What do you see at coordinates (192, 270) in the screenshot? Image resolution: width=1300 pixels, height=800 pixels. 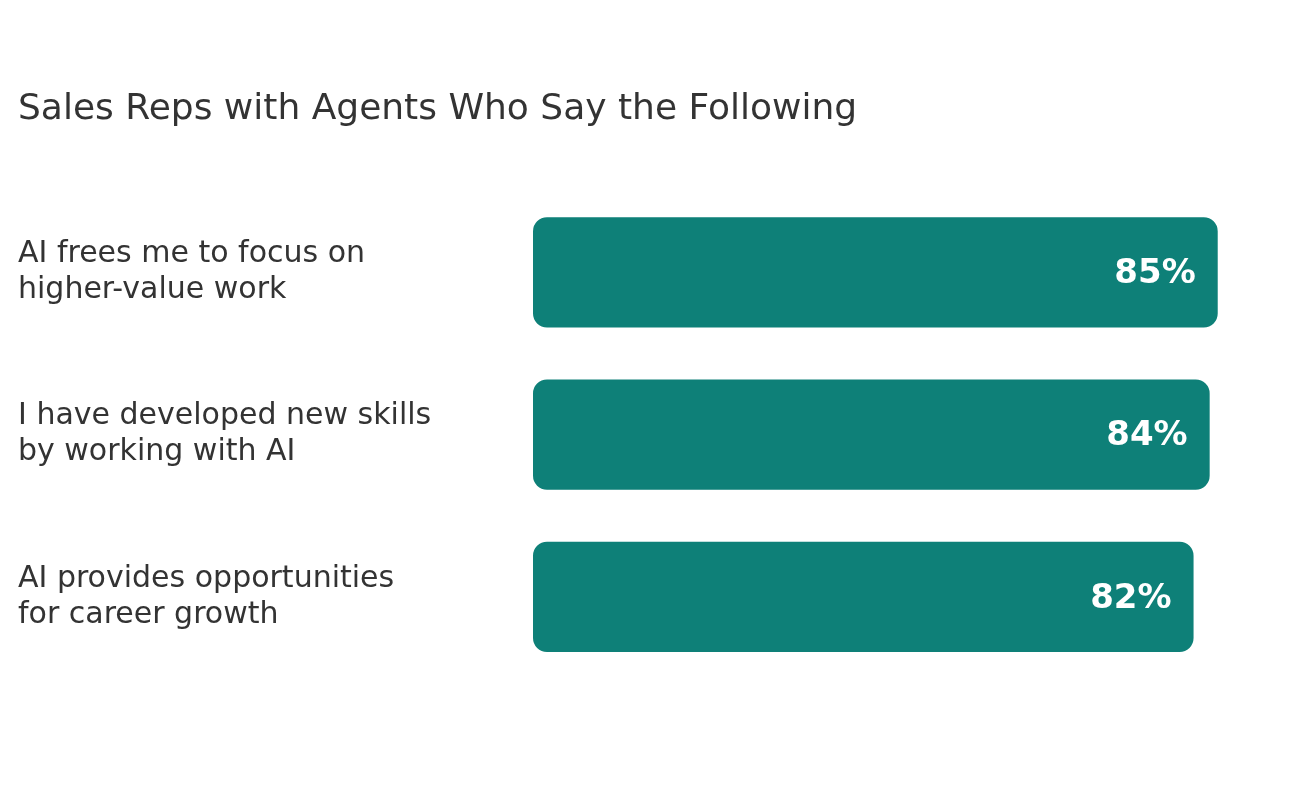 I see `y-tick-label: AI frees me to focus on higher-value work` at bounding box center [192, 270].